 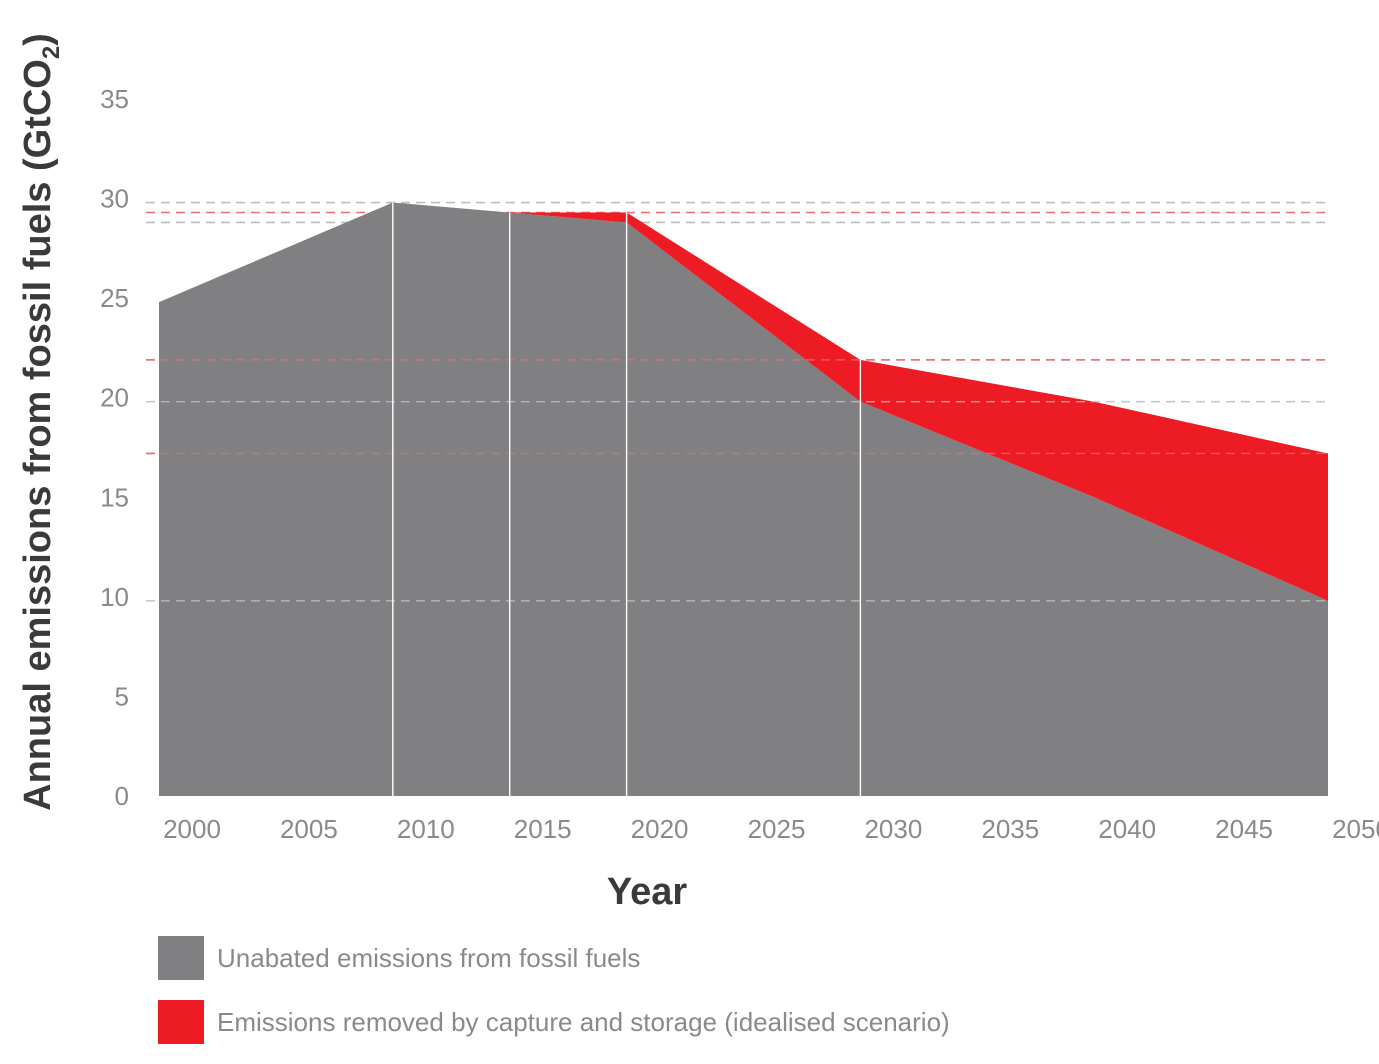 I want to click on x-axis-title: Year, so click(x=647, y=892).